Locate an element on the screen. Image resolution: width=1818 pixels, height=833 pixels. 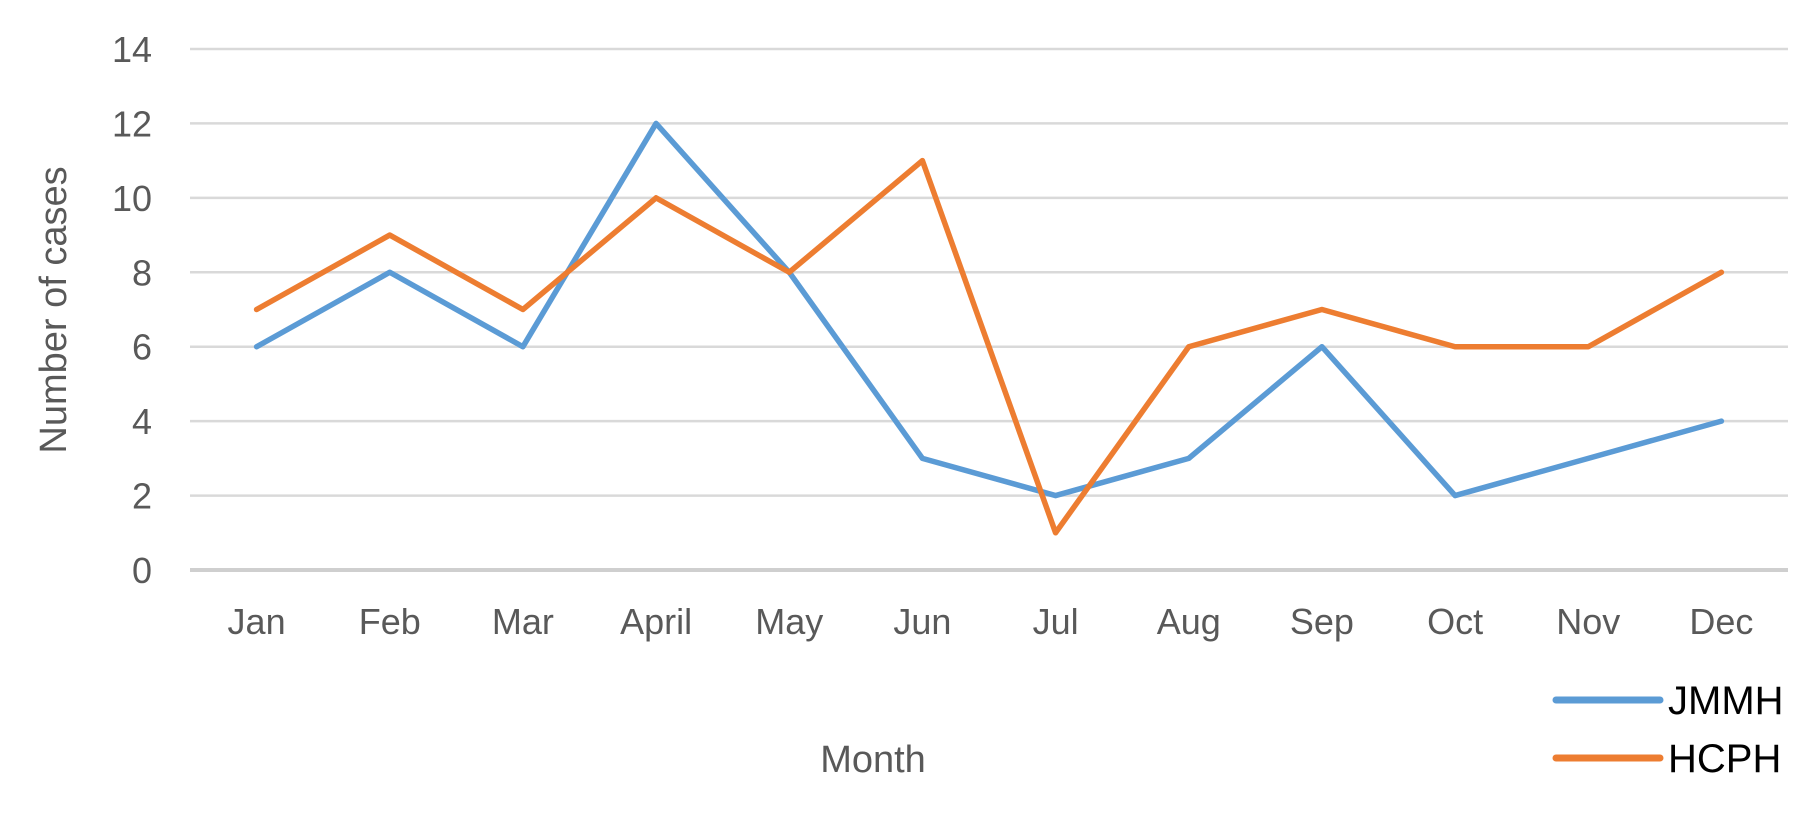
y-tick-label: 6 is located at coordinates (142, 347).